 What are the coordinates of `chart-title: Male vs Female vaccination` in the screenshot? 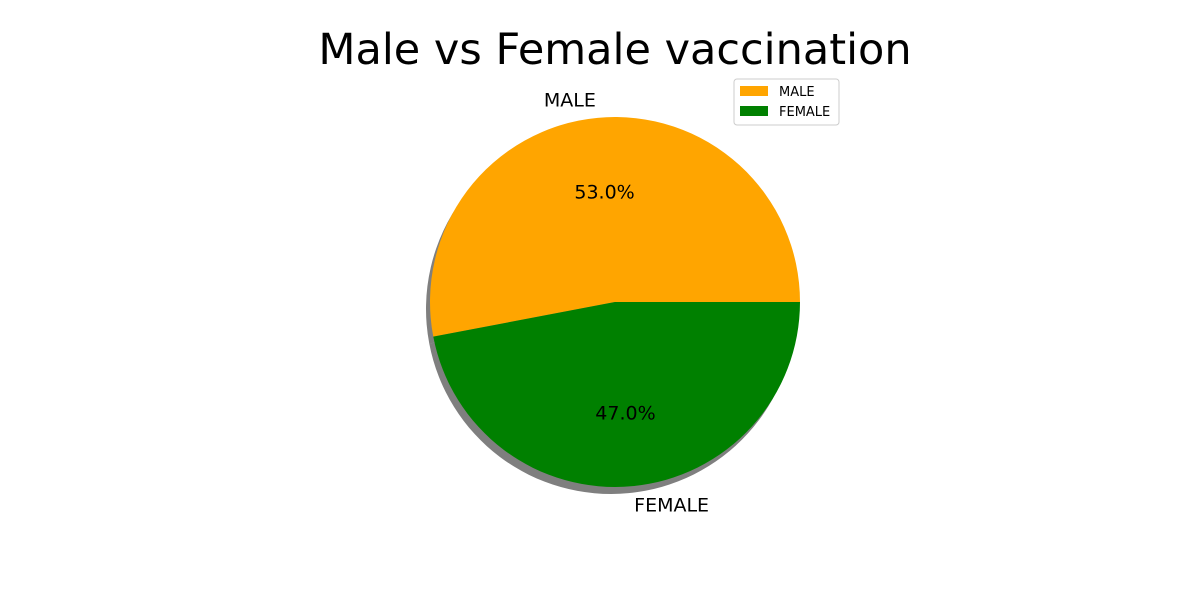 It's located at (614, 50).